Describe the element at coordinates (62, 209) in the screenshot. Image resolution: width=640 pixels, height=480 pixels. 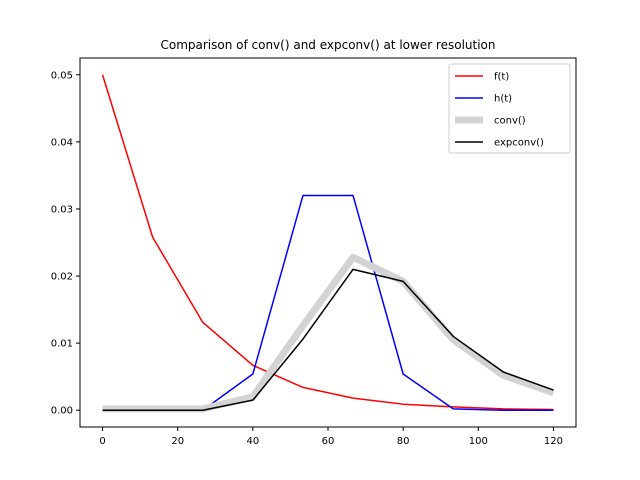
I see `y-tick-label: 0.03` at that location.